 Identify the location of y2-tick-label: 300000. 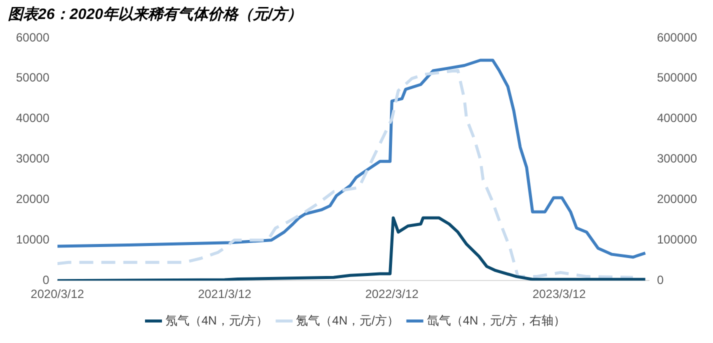
(677, 159).